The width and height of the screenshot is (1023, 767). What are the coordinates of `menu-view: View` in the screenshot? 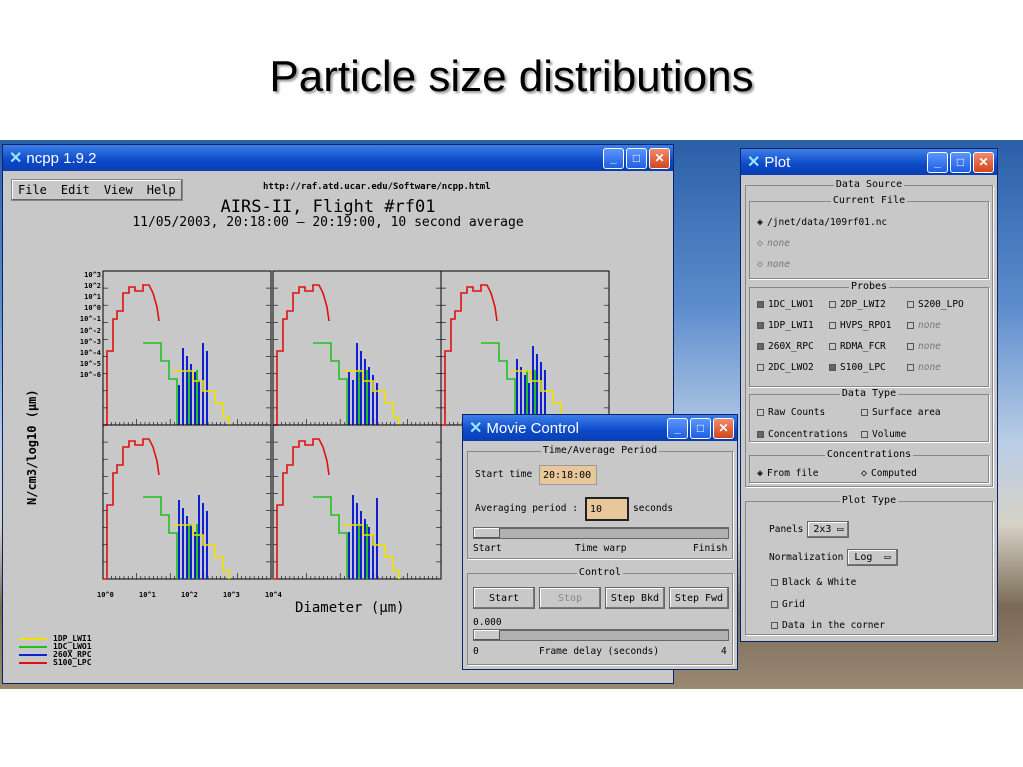 It's located at (118, 190).